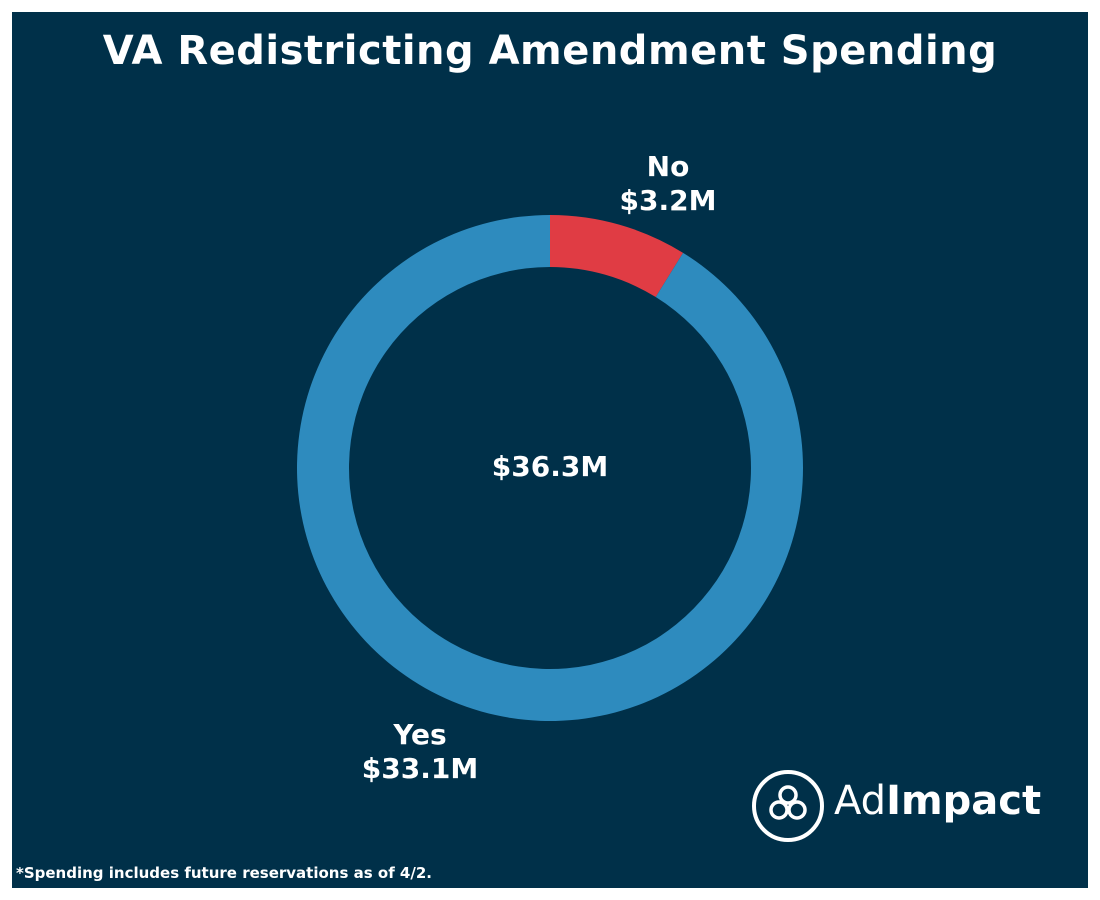 This screenshot has height=900, width=1100. I want to click on slice-label-no-value: $3.2M, so click(668, 200).